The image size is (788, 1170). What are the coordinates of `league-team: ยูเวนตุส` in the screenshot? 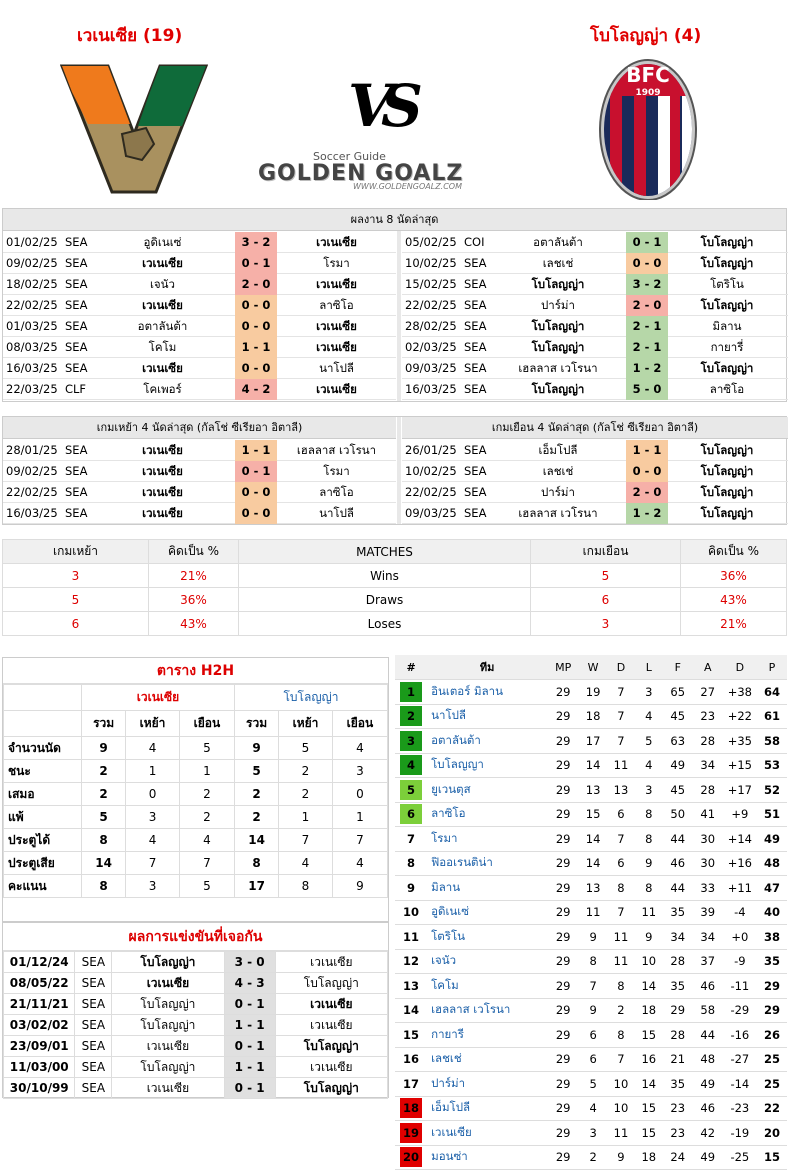 It's located at (487, 790).